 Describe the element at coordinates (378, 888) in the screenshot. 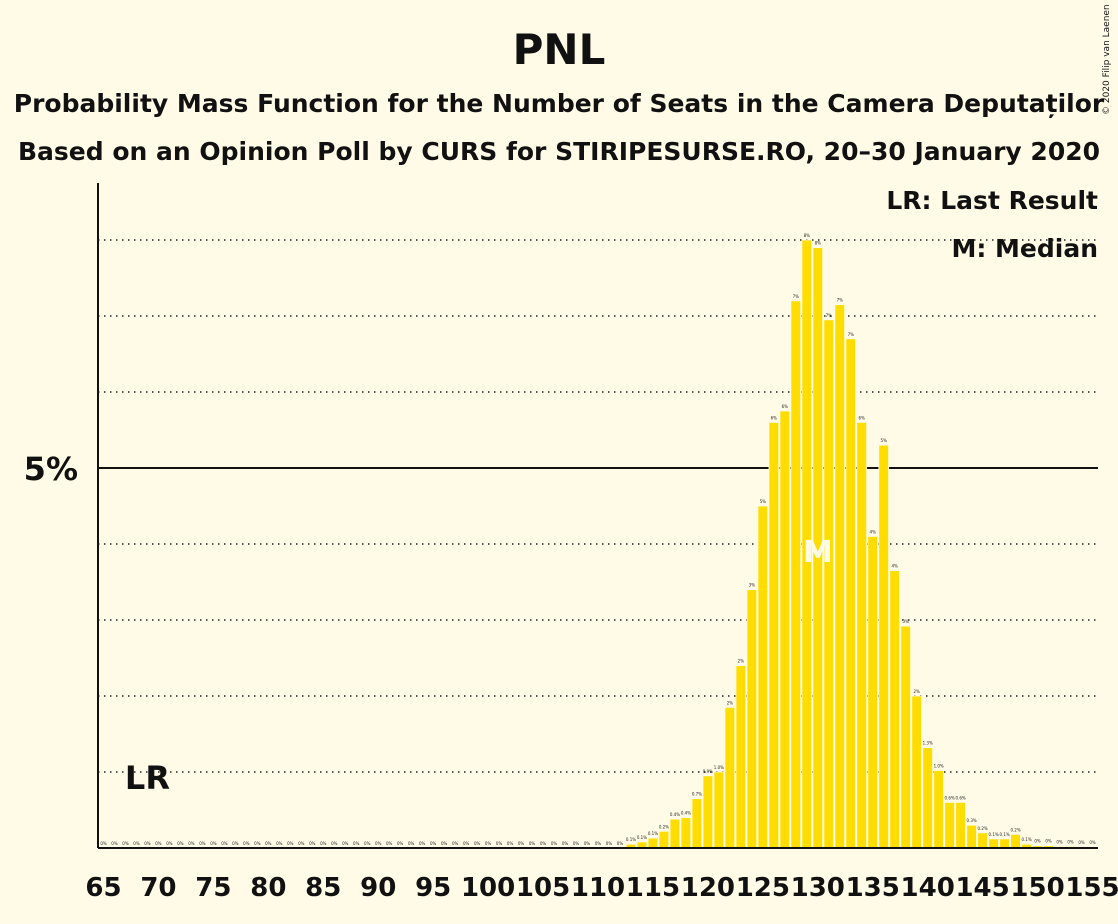

I see `x-tick-label: 90` at that location.